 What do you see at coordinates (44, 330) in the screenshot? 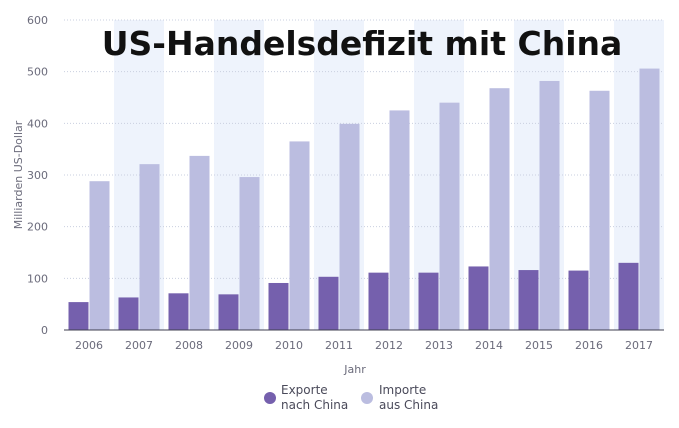
I see `y-tick-label: 0` at bounding box center [44, 330].